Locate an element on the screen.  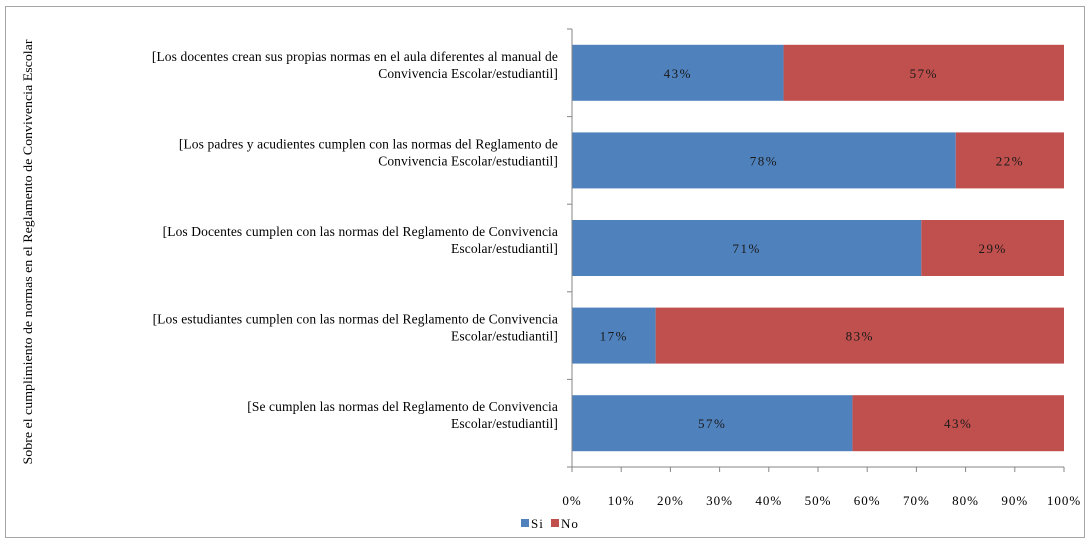
x-tick-label: 70% is located at coordinates (916, 500).